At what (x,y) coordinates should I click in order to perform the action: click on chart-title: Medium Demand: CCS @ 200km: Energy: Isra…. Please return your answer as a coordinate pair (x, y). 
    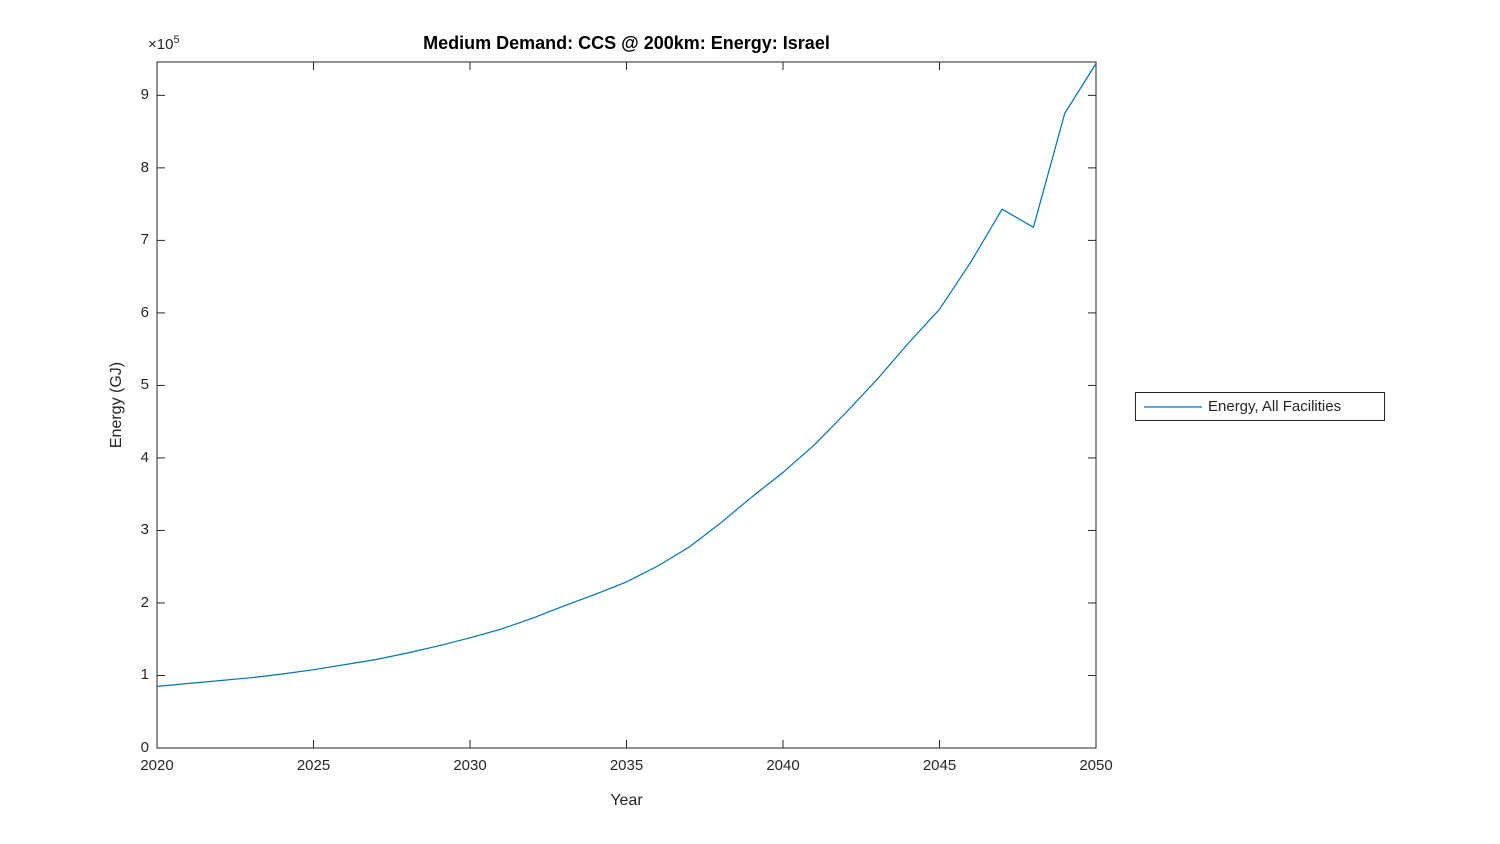
    Looking at the image, I should click on (626, 43).